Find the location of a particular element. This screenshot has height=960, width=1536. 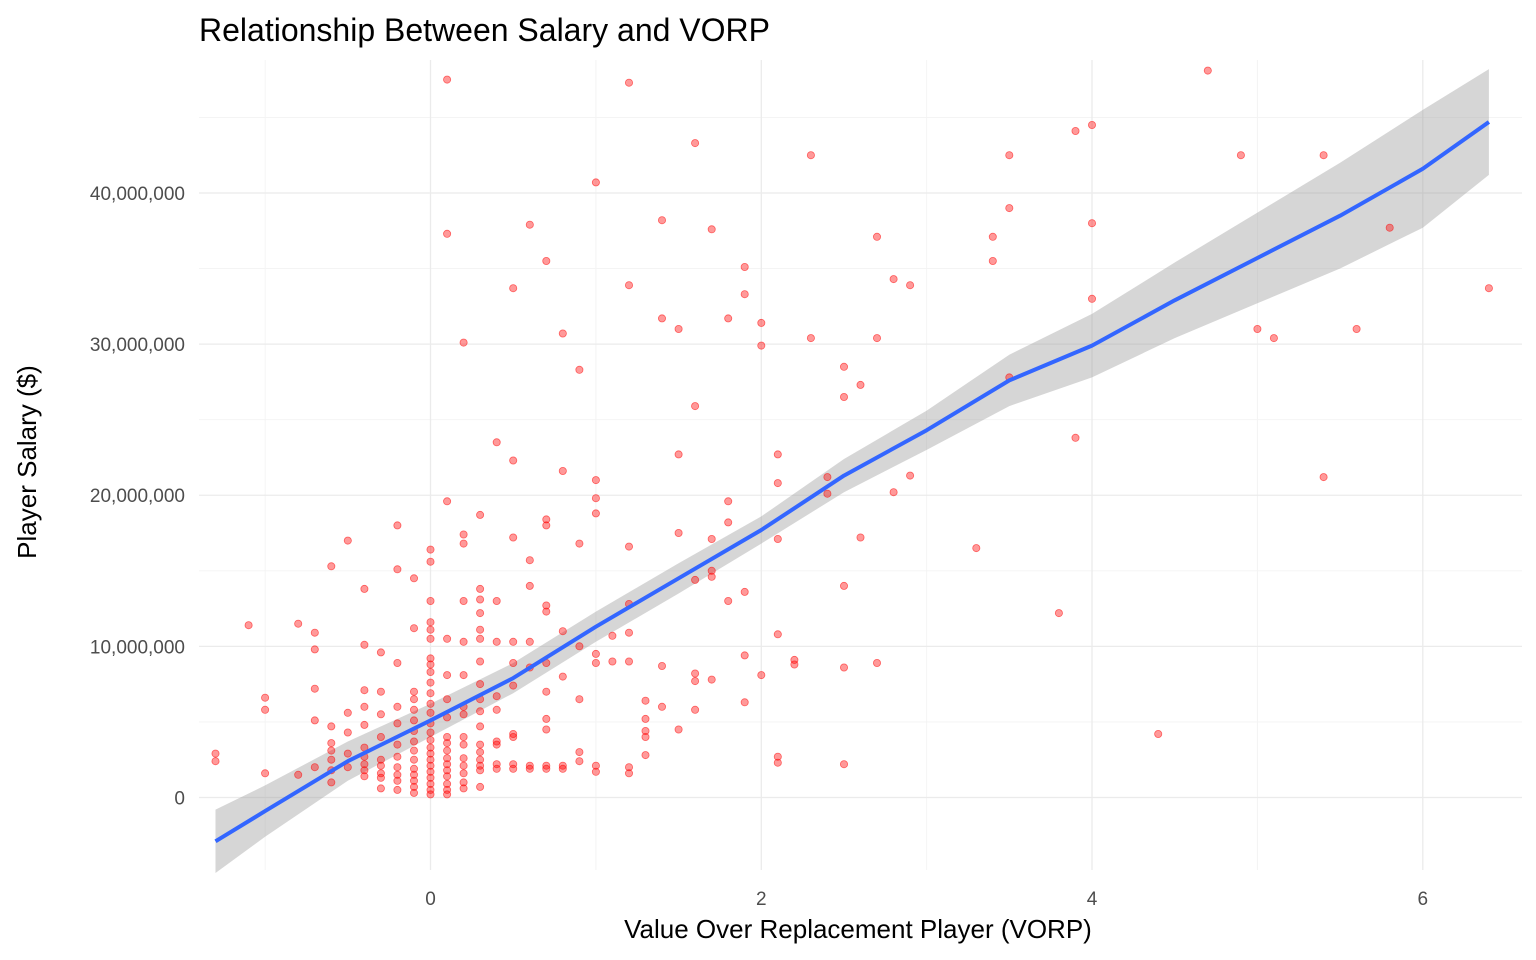

x-tick-label: 0 is located at coordinates (430, 899).